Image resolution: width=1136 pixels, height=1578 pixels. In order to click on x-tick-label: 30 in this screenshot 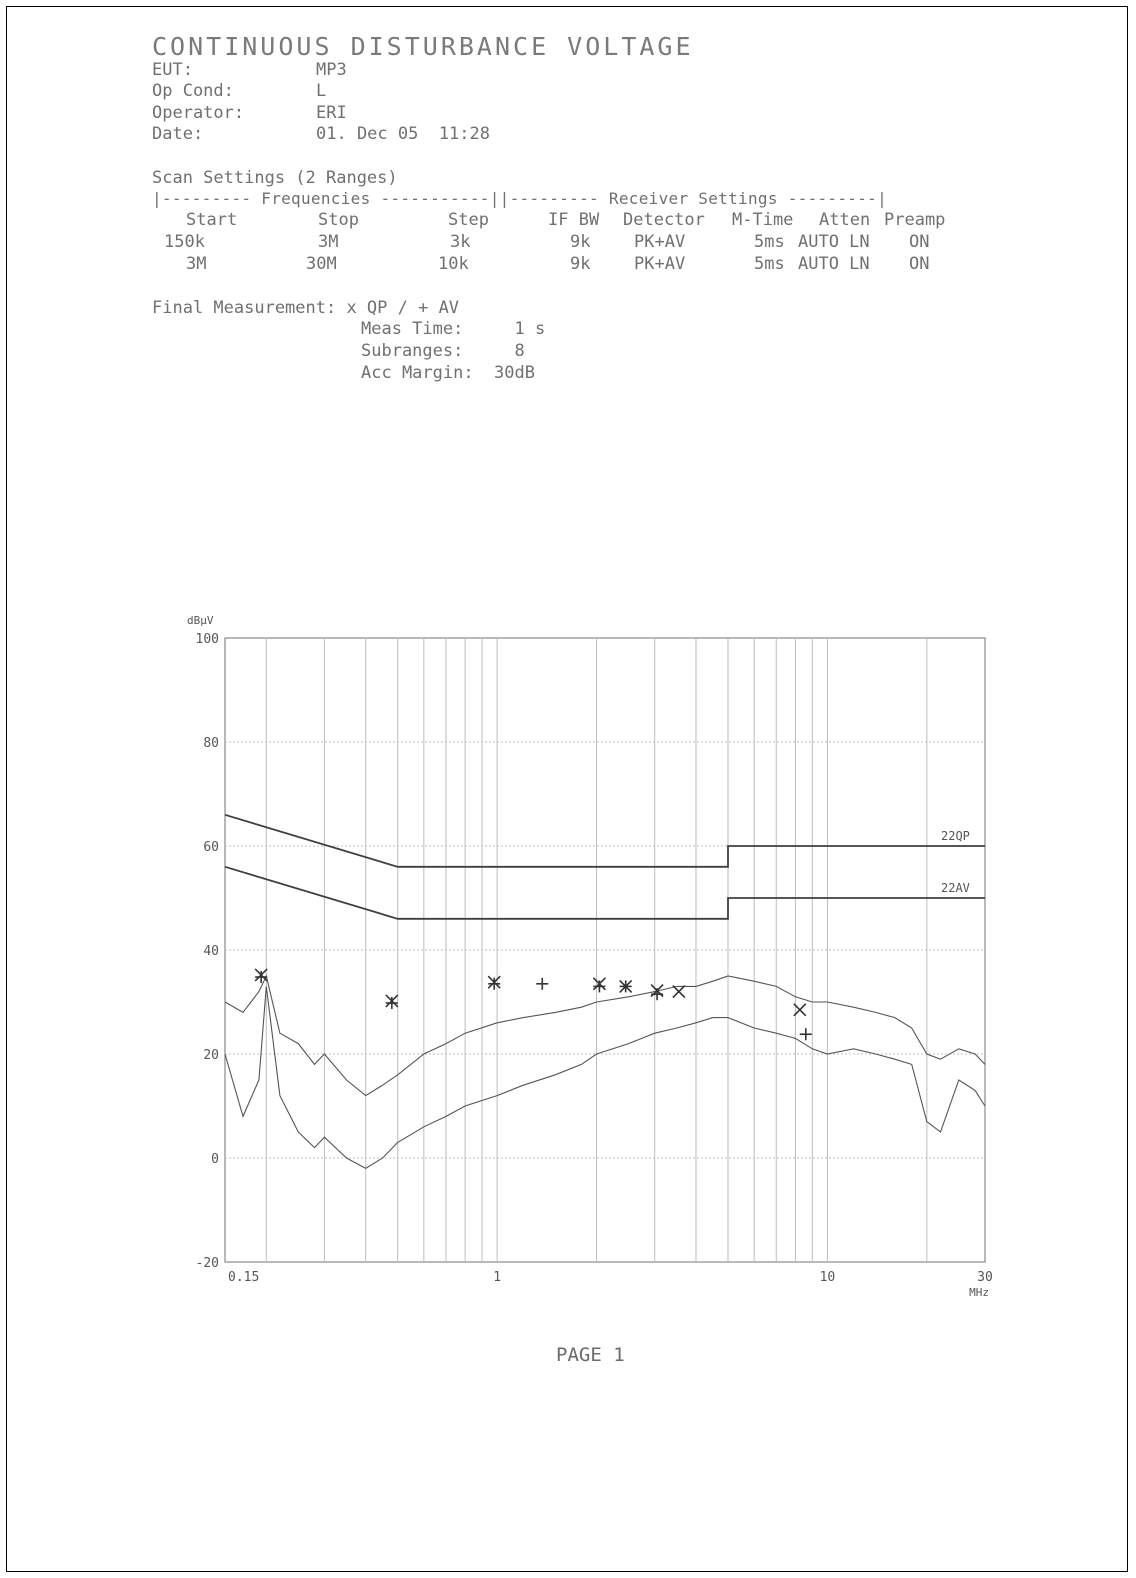, I will do `click(985, 1277)`.